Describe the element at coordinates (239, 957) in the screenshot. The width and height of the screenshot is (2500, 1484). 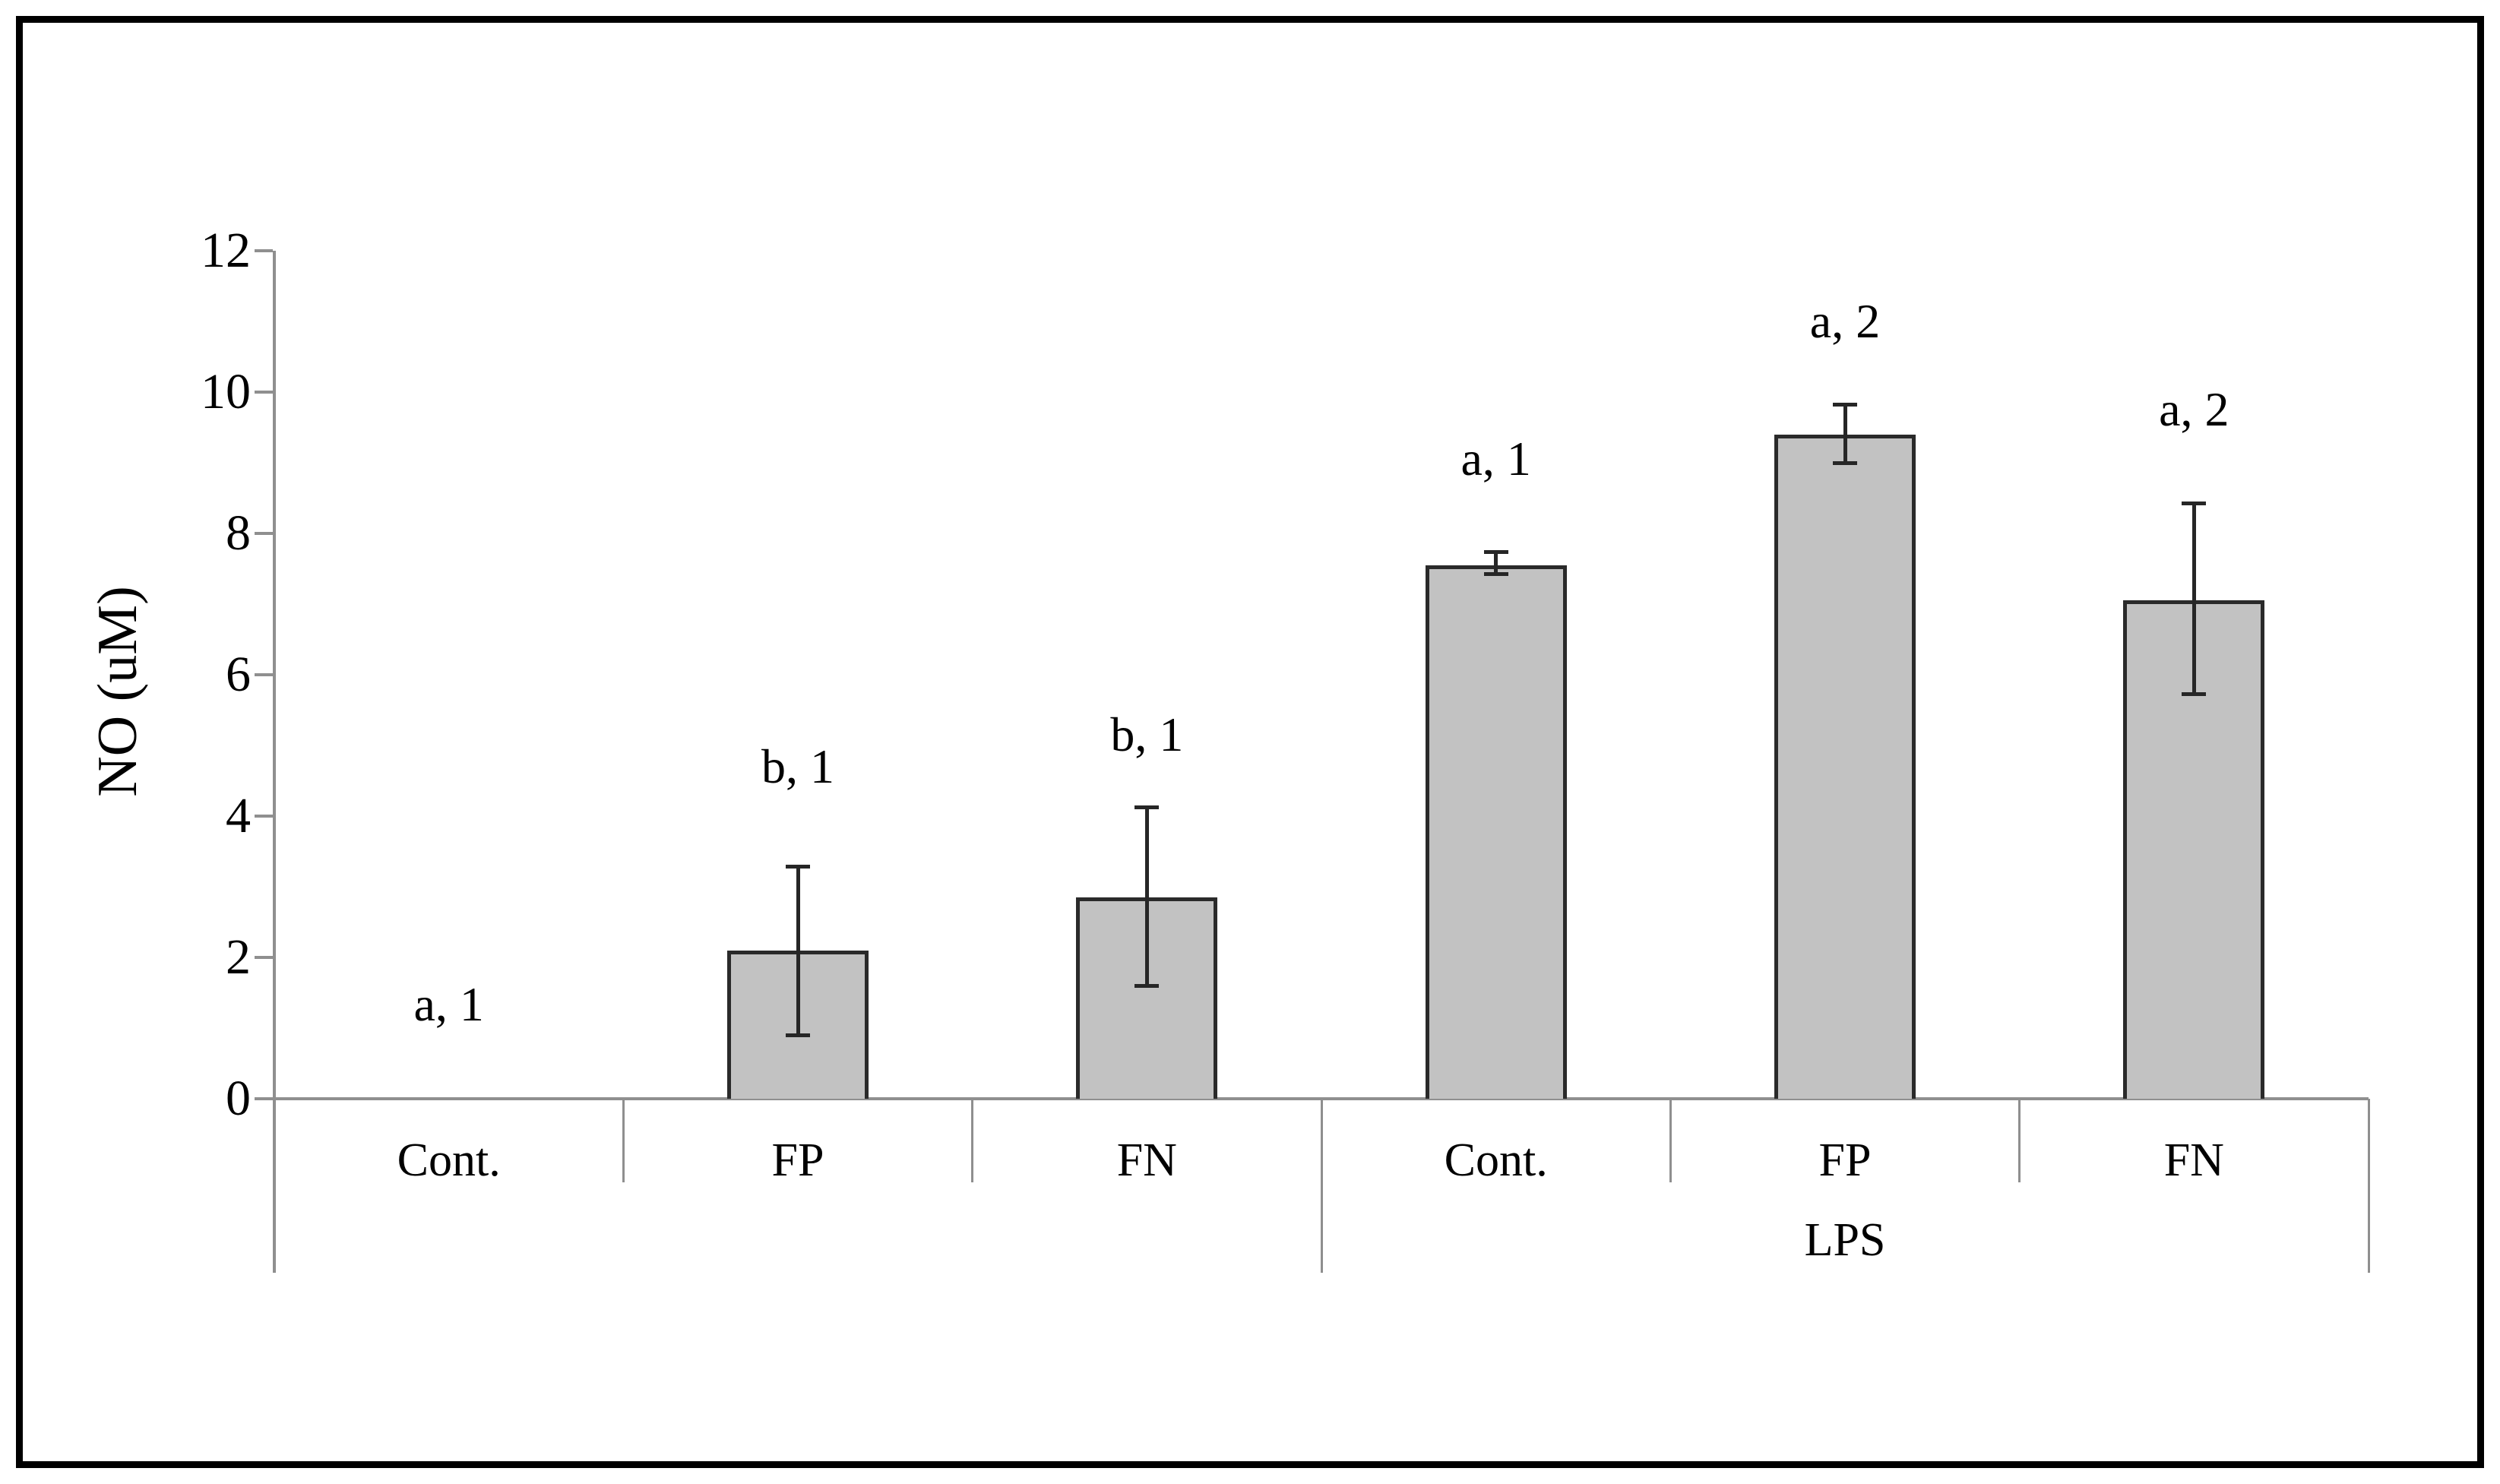
I see `y-tick-label: 2` at that location.